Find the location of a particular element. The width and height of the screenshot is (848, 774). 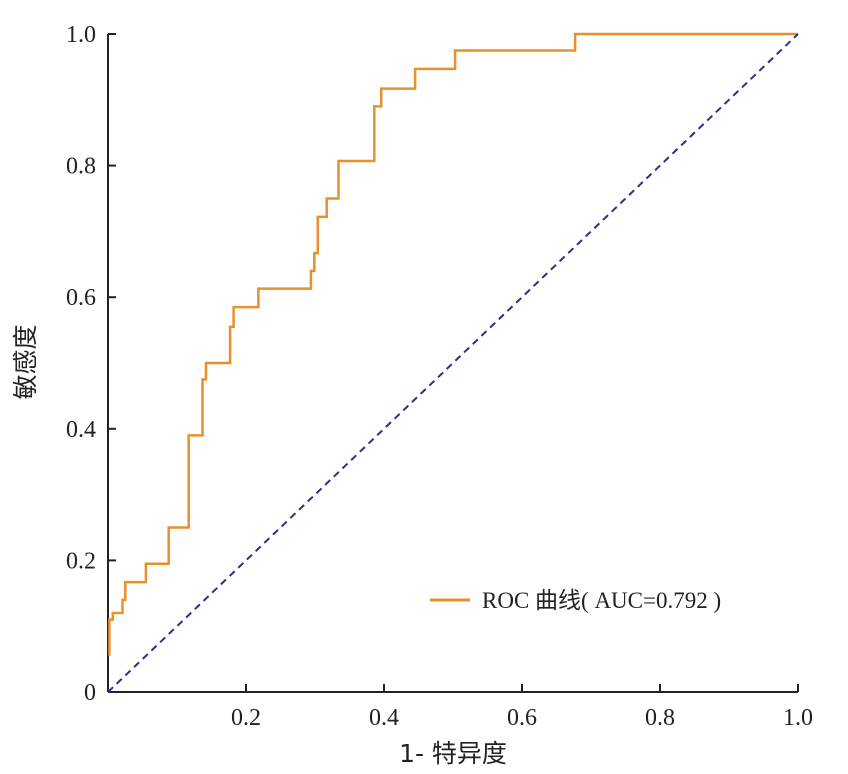

x-tick-label: 0.6 is located at coordinates (522, 718).